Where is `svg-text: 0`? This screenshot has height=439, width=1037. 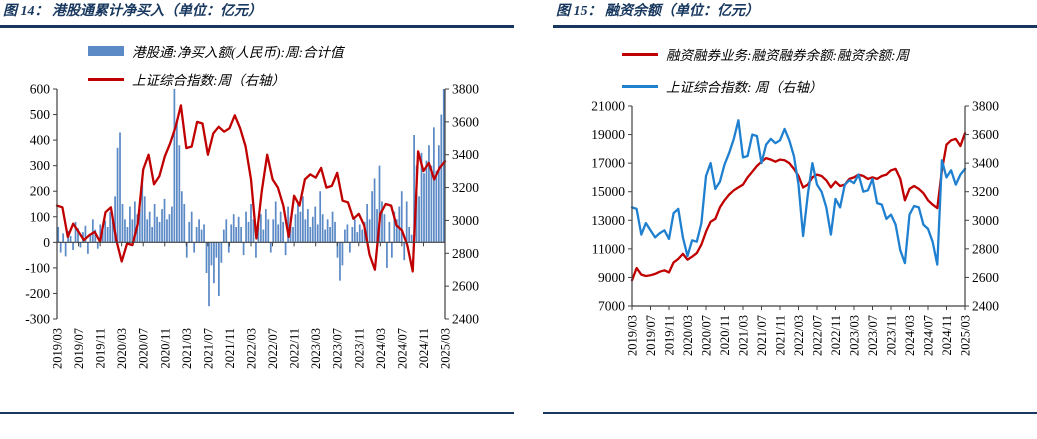 svg-text: 0 is located at coordinates (46, 242).